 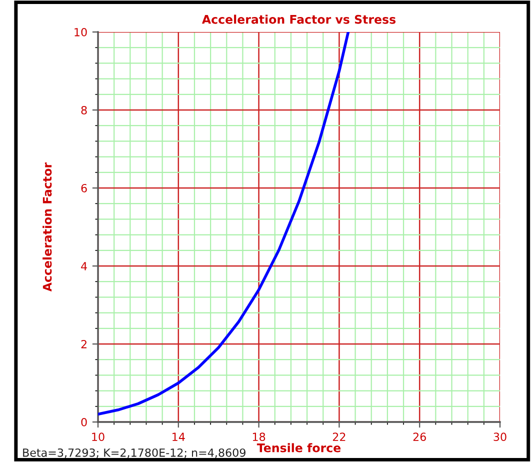 What do you see at coordinates (259, 437) in the screenshot?
I see `x-tick-label: 18` at bounding box center [259, 437].